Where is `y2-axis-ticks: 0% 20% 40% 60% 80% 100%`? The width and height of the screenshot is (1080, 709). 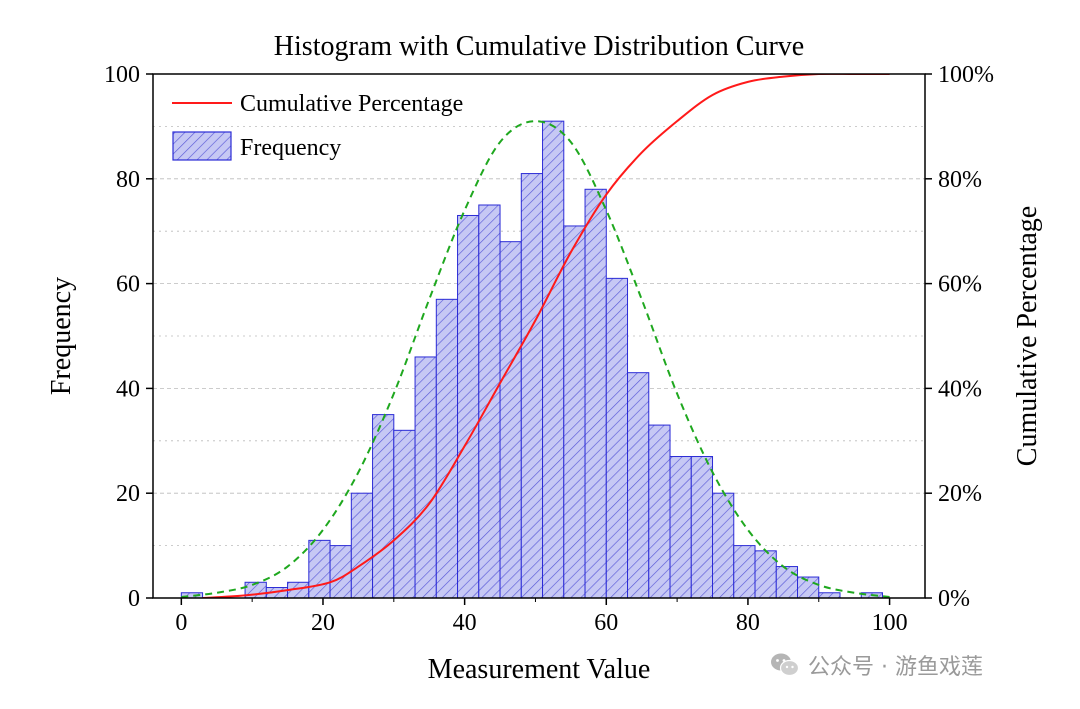 y2-axis-ticks: 0% 20% 40% 60% 80% 100% is located at coordinates (959, 337).